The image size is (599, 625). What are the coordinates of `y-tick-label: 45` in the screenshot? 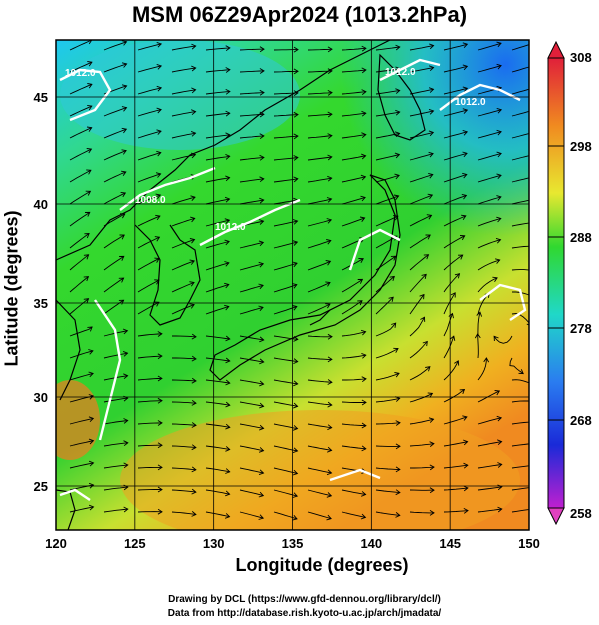 It's located at (41, 97).